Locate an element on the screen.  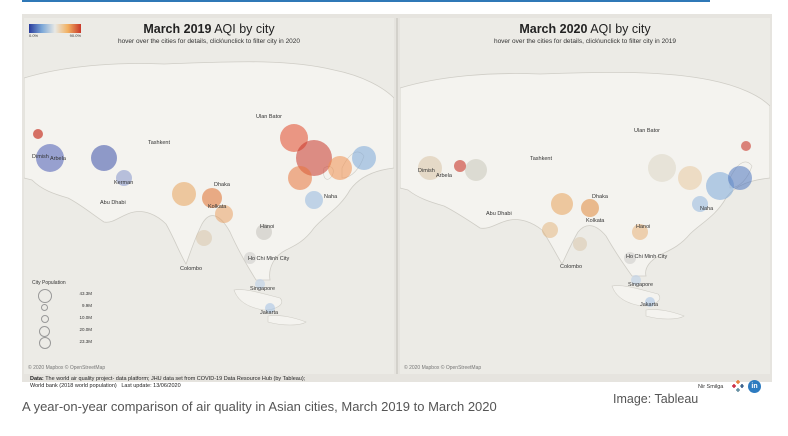
map-attribution-2019: © 2020 Mapbox © OpenStreetMap is located at coordinates (67, 368).